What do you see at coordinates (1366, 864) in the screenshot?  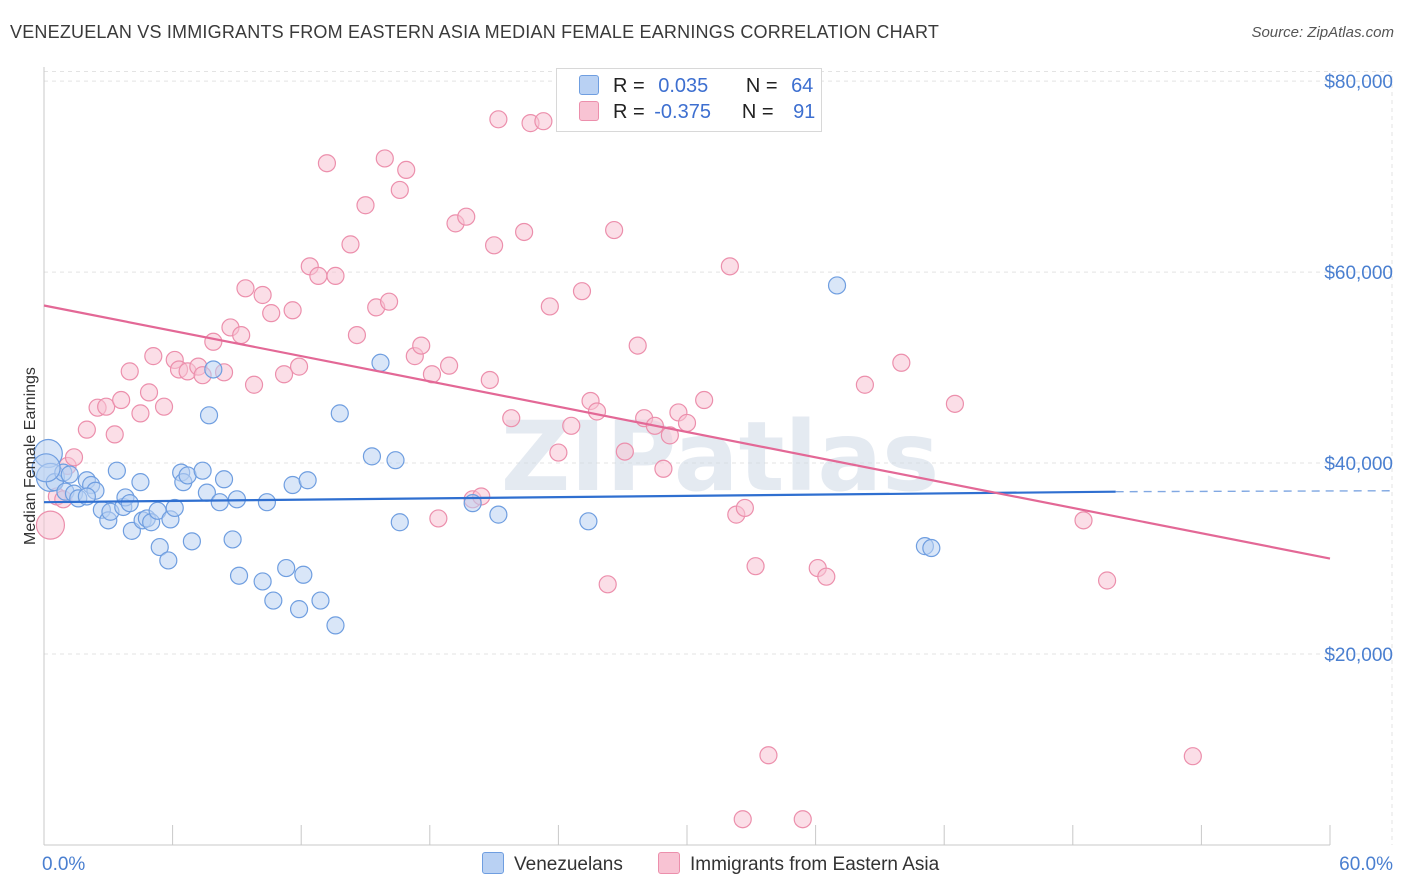 I see `x-tick-label: 60.0%` at bounding box center [1366, 864].